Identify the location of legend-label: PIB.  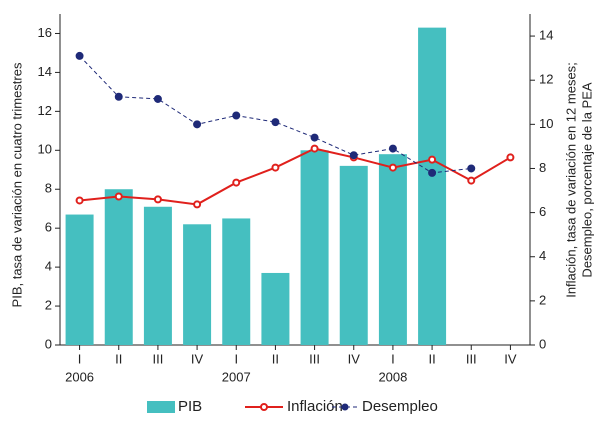
(190, 406).